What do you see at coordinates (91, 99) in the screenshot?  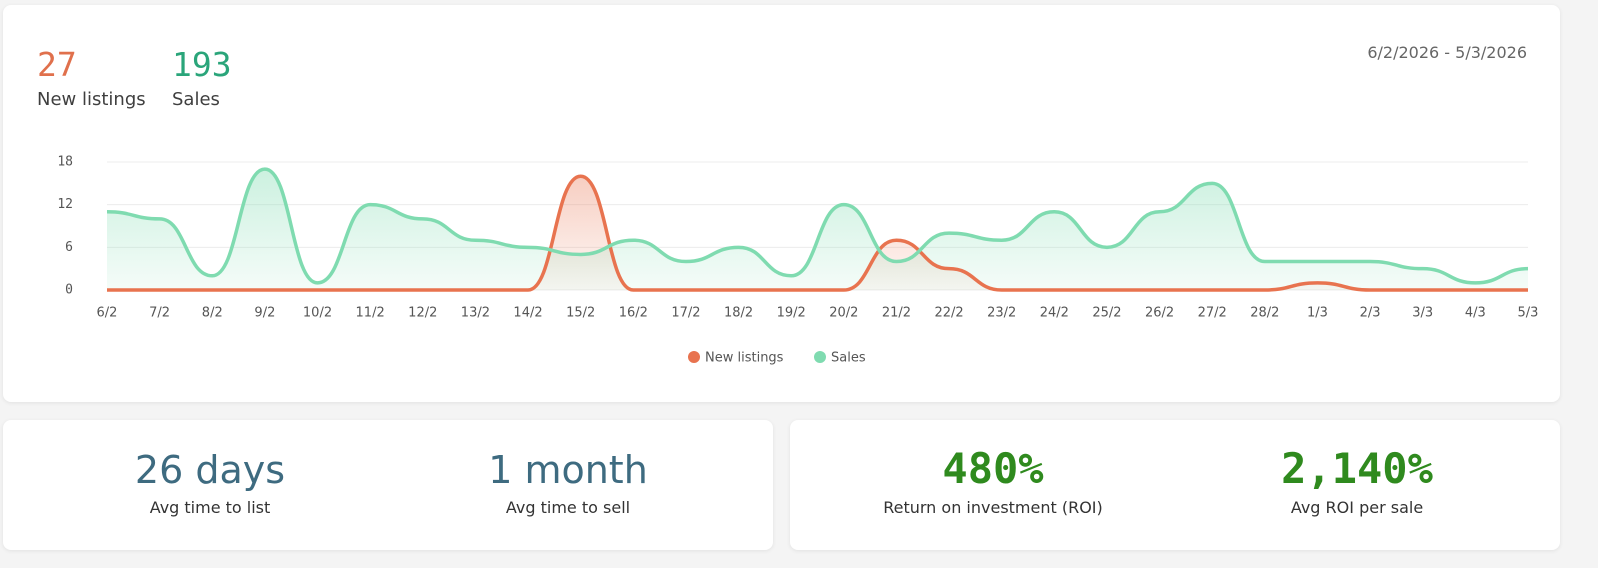 I see `new-listings-label: New listings` at bounding box center [91, 99].